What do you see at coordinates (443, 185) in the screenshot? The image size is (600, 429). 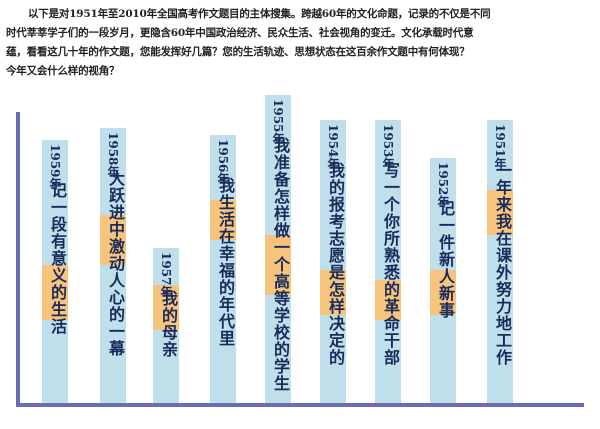 I see `year: 1952年` at bounding box center [443, 185].